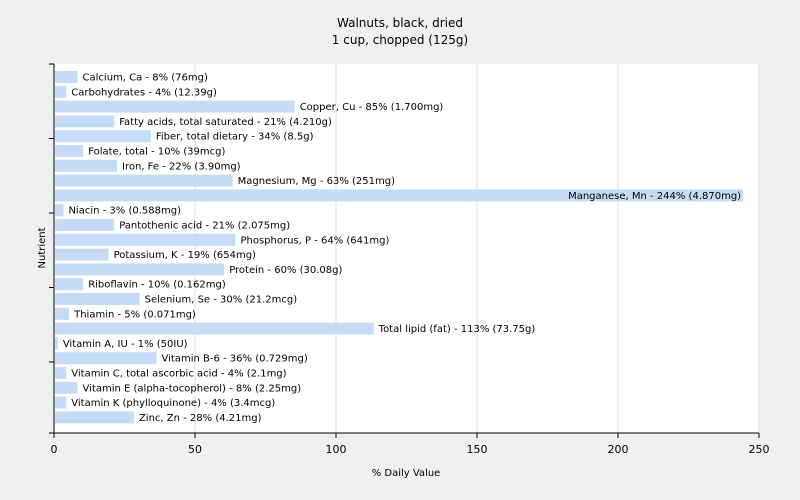 The height and width of the screenshot is (500, 800). Describe the element at coordinates (145, 78) in the screenshot. I see `bar-label: Calcium, Ca - 8% (76mg)` at that location.